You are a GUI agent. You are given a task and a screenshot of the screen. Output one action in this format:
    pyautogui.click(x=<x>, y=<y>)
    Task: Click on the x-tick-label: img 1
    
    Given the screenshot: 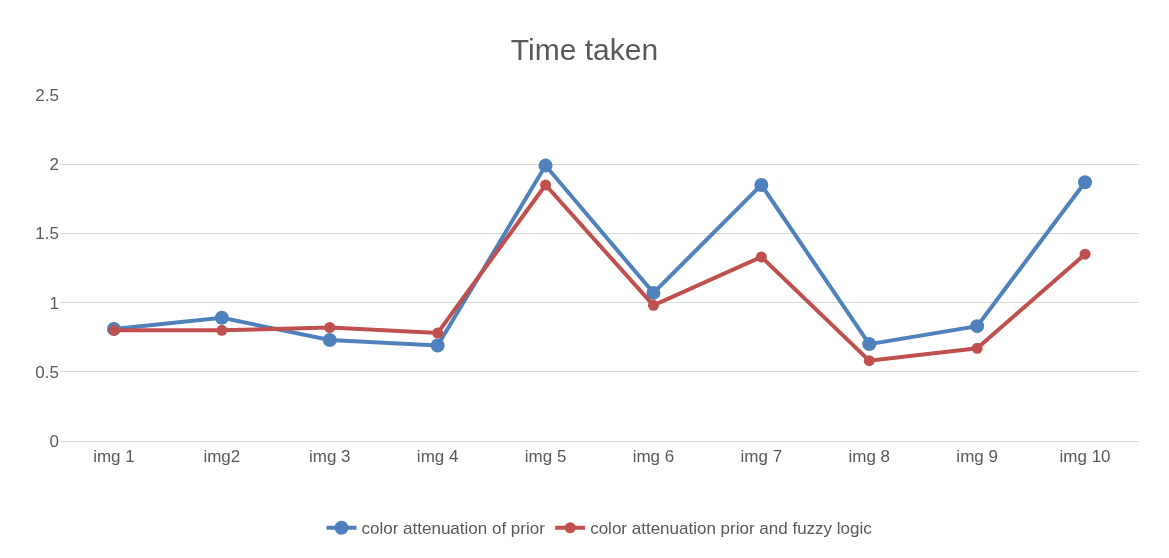 What is the action you would take?
    pyautogui.click(x=114, y=457)
    